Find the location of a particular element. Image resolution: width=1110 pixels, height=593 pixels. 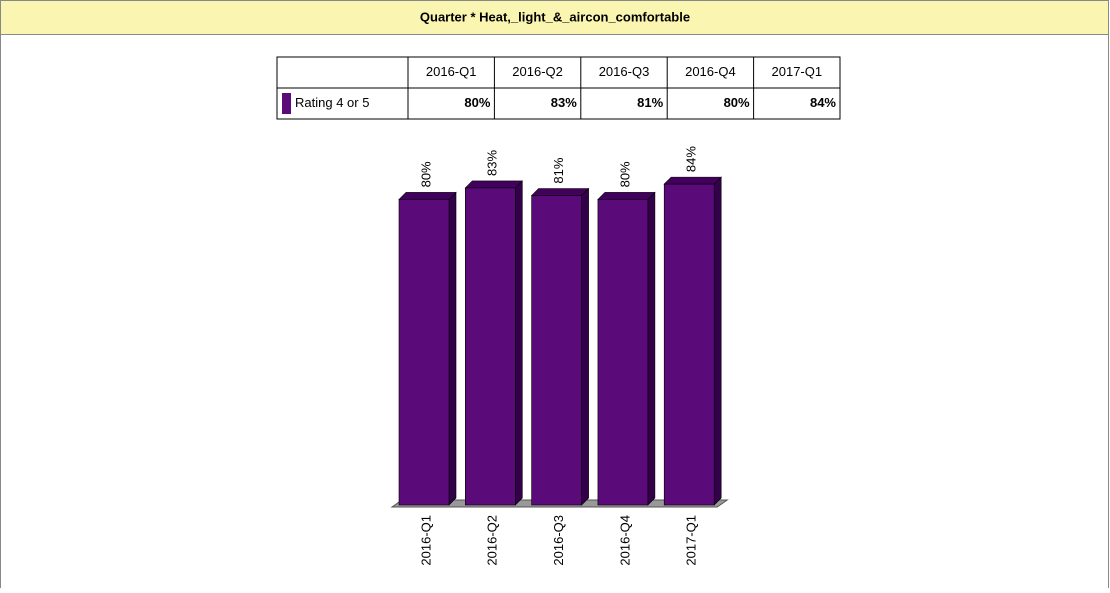

x-tick-label: 2016-Q1 is located at coordinates (425, 540).